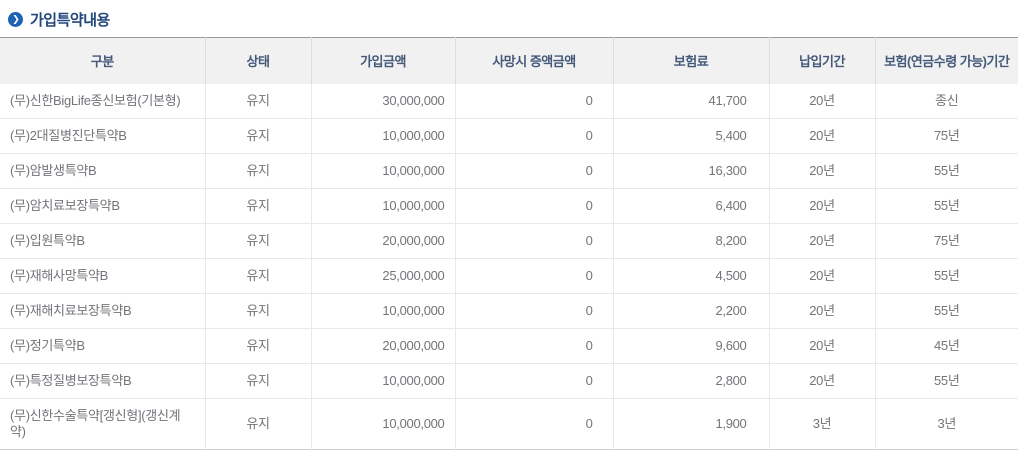 The width and height of the screenshot is (1018, 472). What do you see at coordinates (690, 345) in the screenshot?
I see `table-cell: 9,600` at bounding box center [690, 345].